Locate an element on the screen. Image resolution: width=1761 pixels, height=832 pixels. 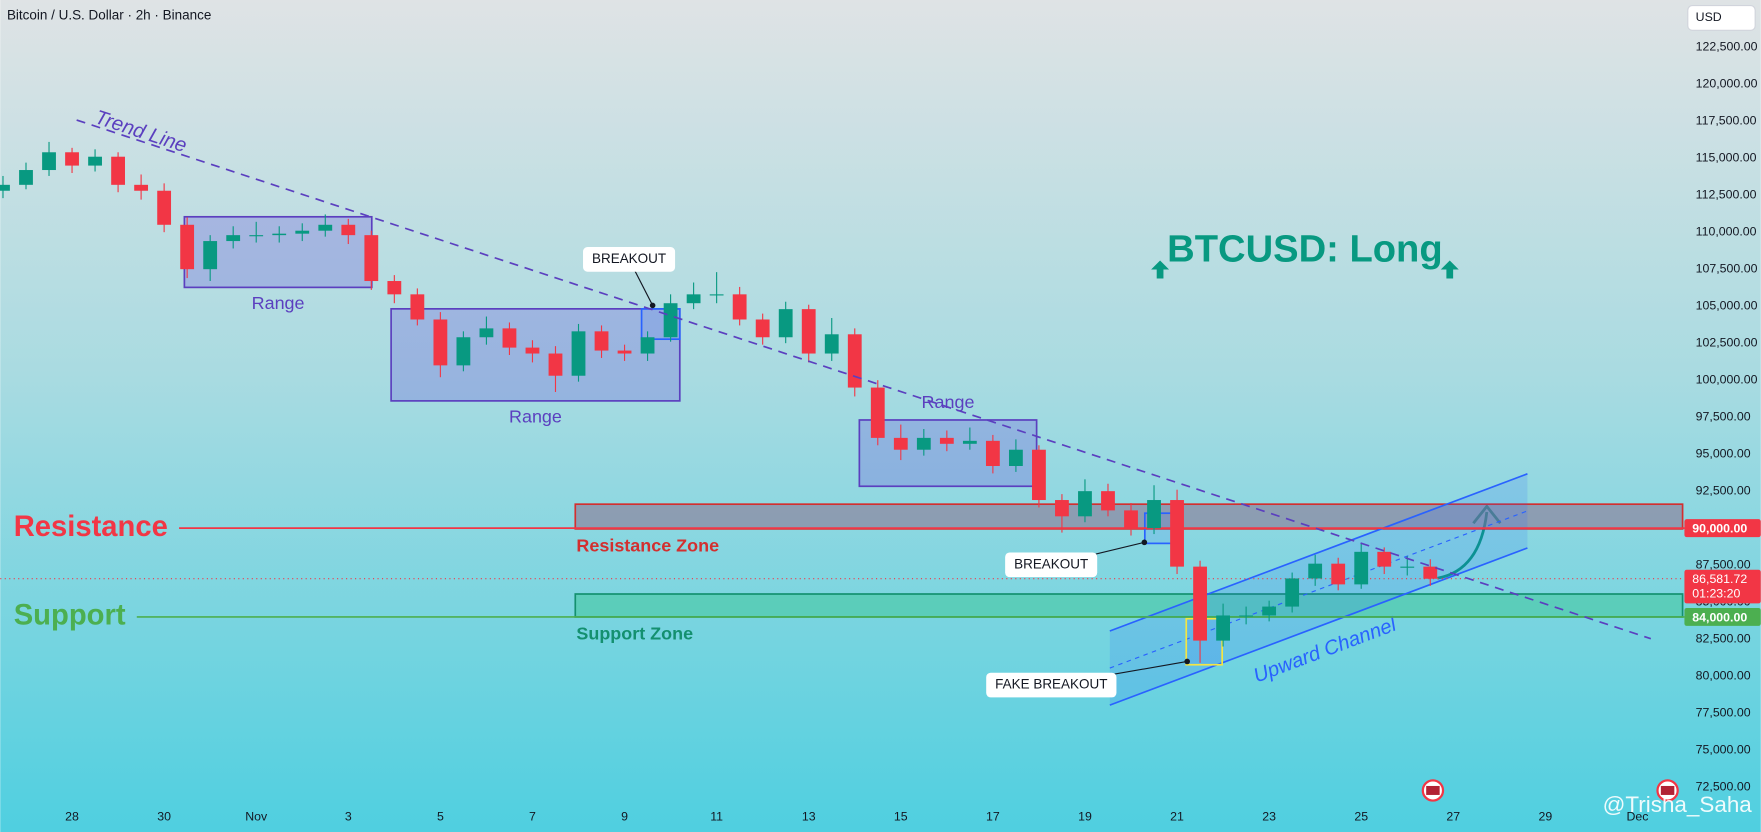
headline: BTCUSD: Long is located at coordinates (1305, 249).